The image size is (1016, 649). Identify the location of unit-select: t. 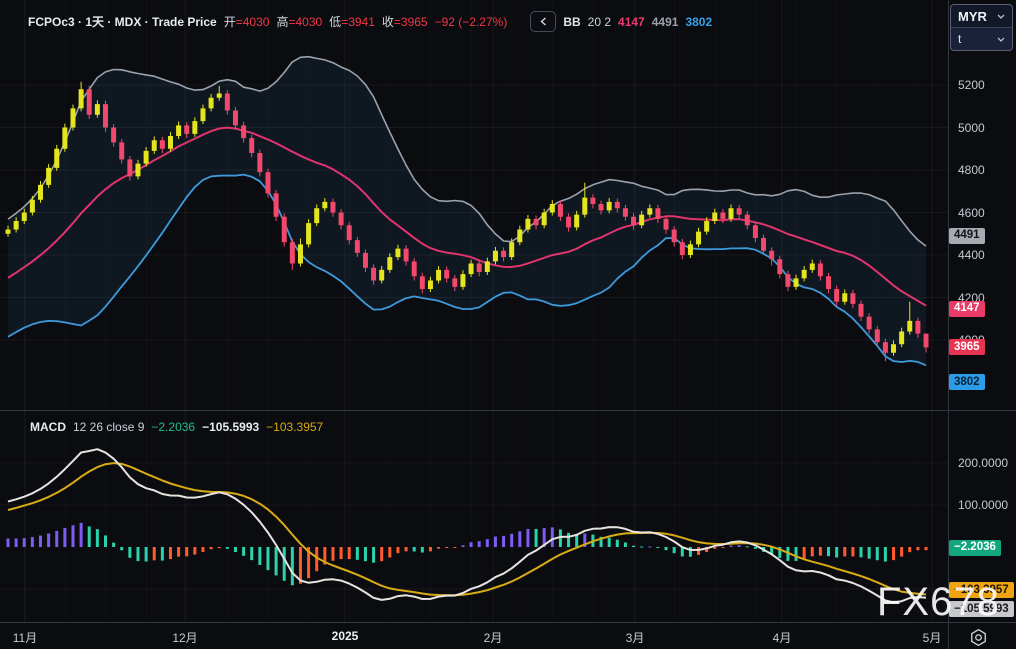
(981, 38).